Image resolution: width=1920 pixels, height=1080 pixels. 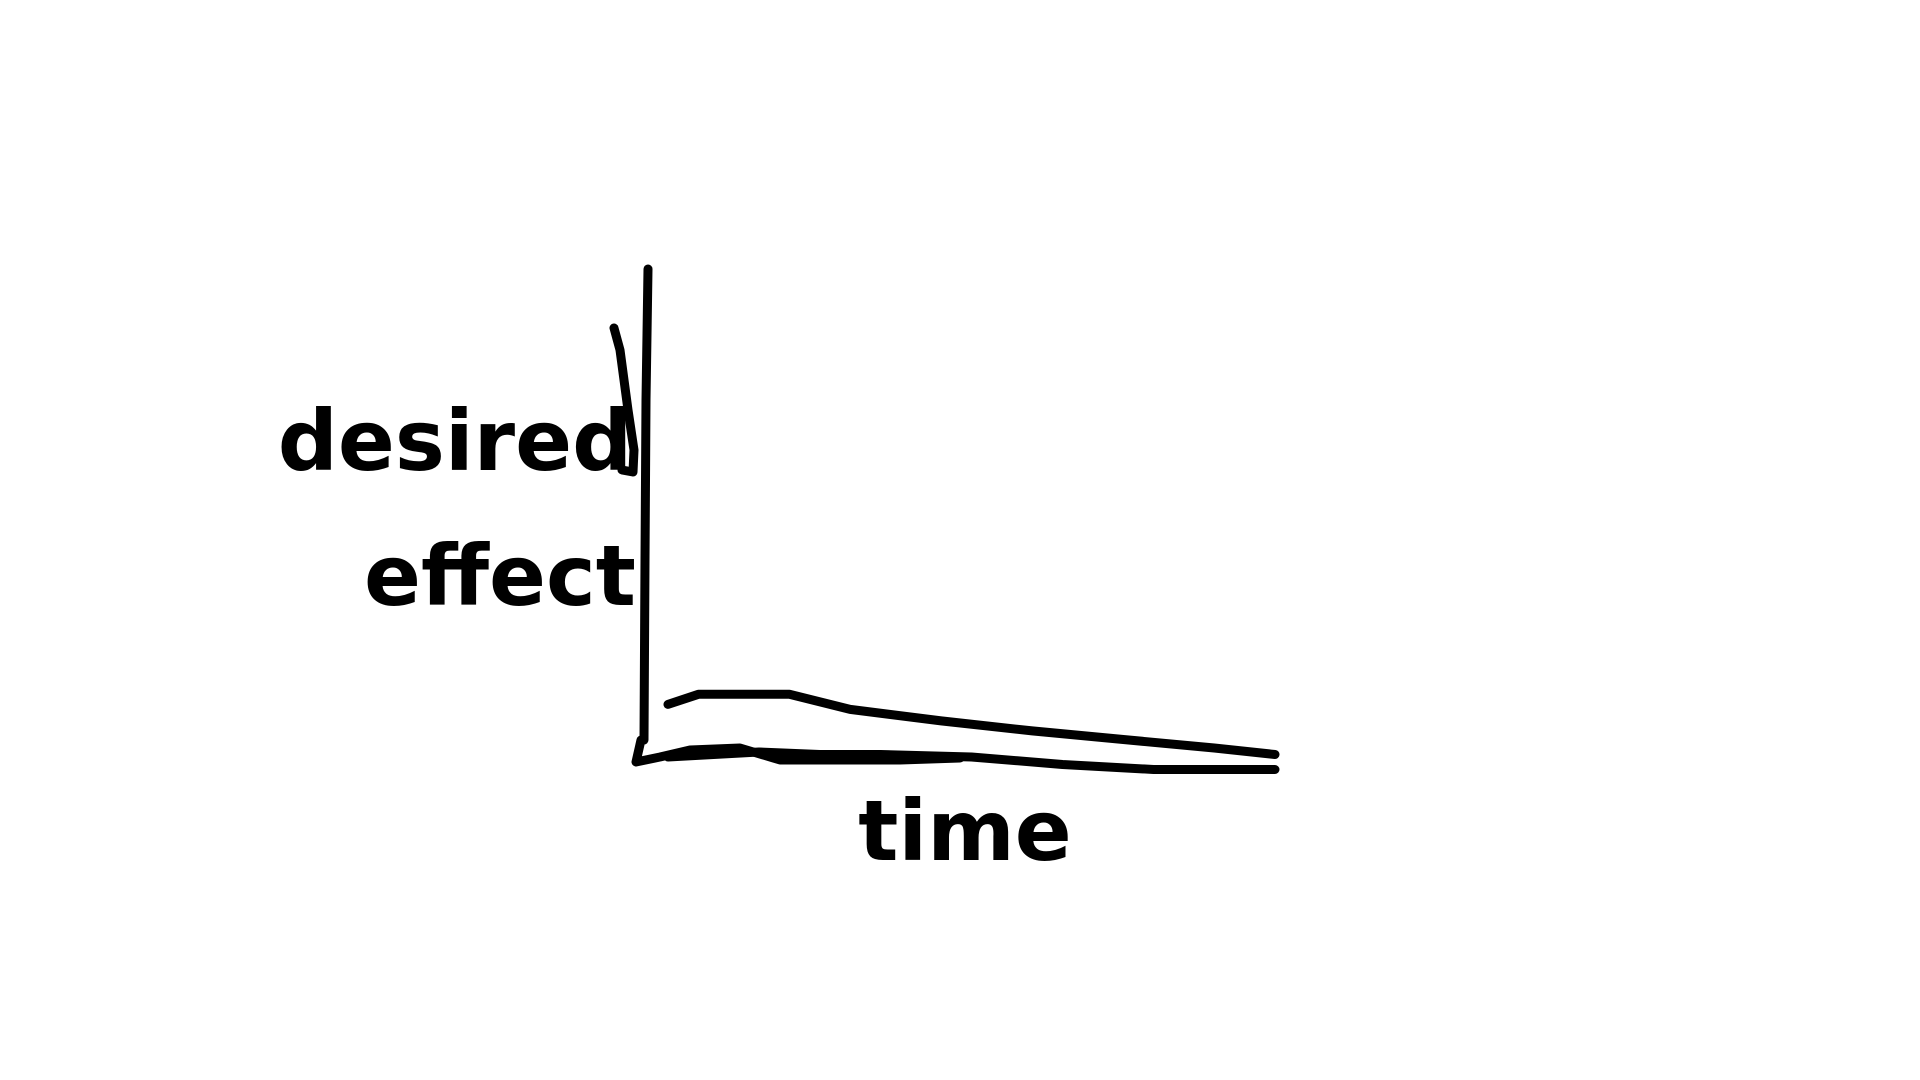 What do you see at coordinates (798, 751) in the screenshot?
I see `x-axis` at bounding box center [798, 751].